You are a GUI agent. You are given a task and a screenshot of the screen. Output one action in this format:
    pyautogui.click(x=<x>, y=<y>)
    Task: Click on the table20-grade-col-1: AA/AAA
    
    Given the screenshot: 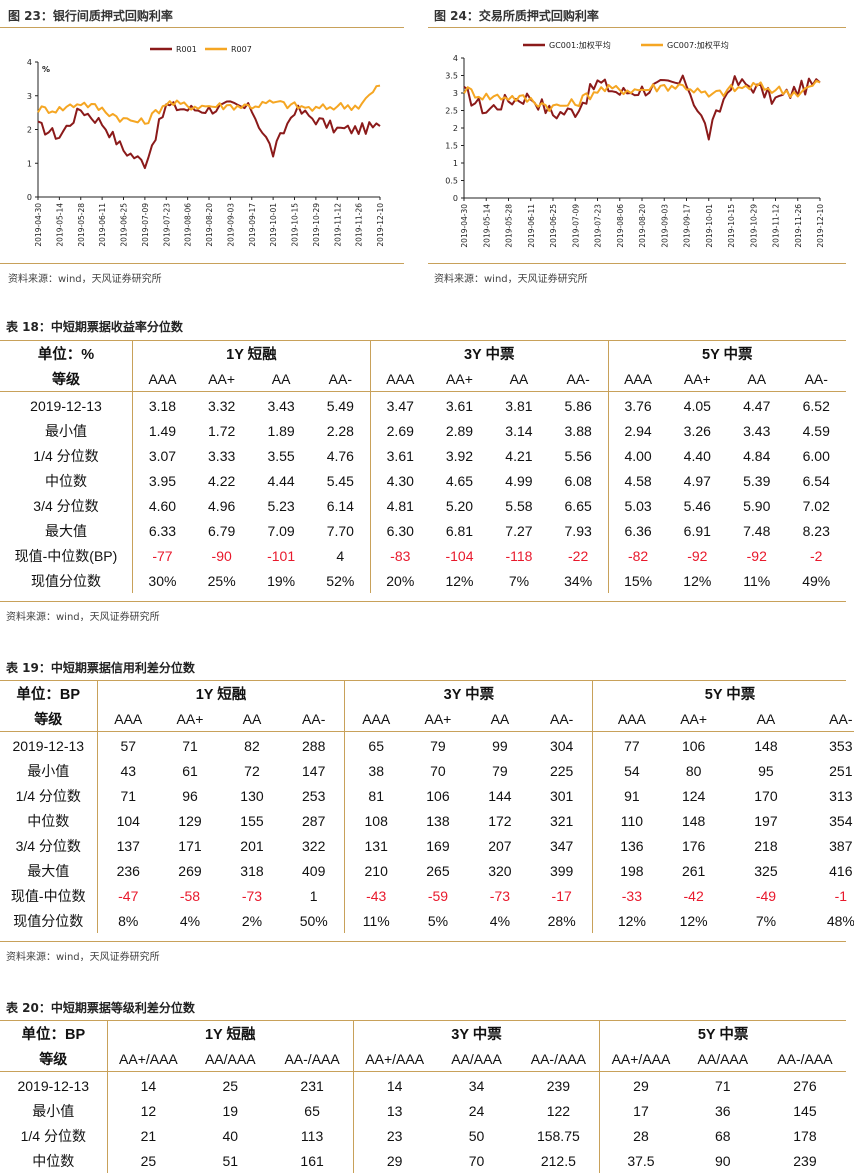 What is the action you would take?
    pyautogui.click(x=230, y=1059)
    